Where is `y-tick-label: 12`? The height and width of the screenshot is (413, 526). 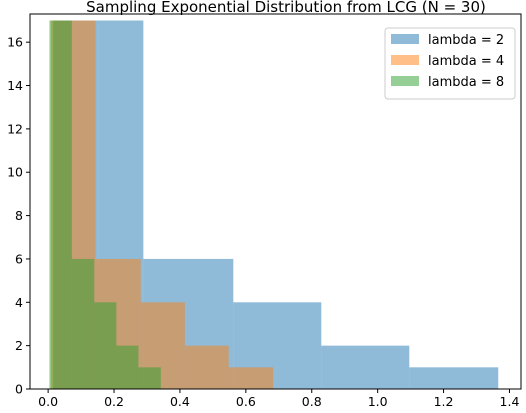
y-tick-label: 12 is located at coordinates (15, 128).